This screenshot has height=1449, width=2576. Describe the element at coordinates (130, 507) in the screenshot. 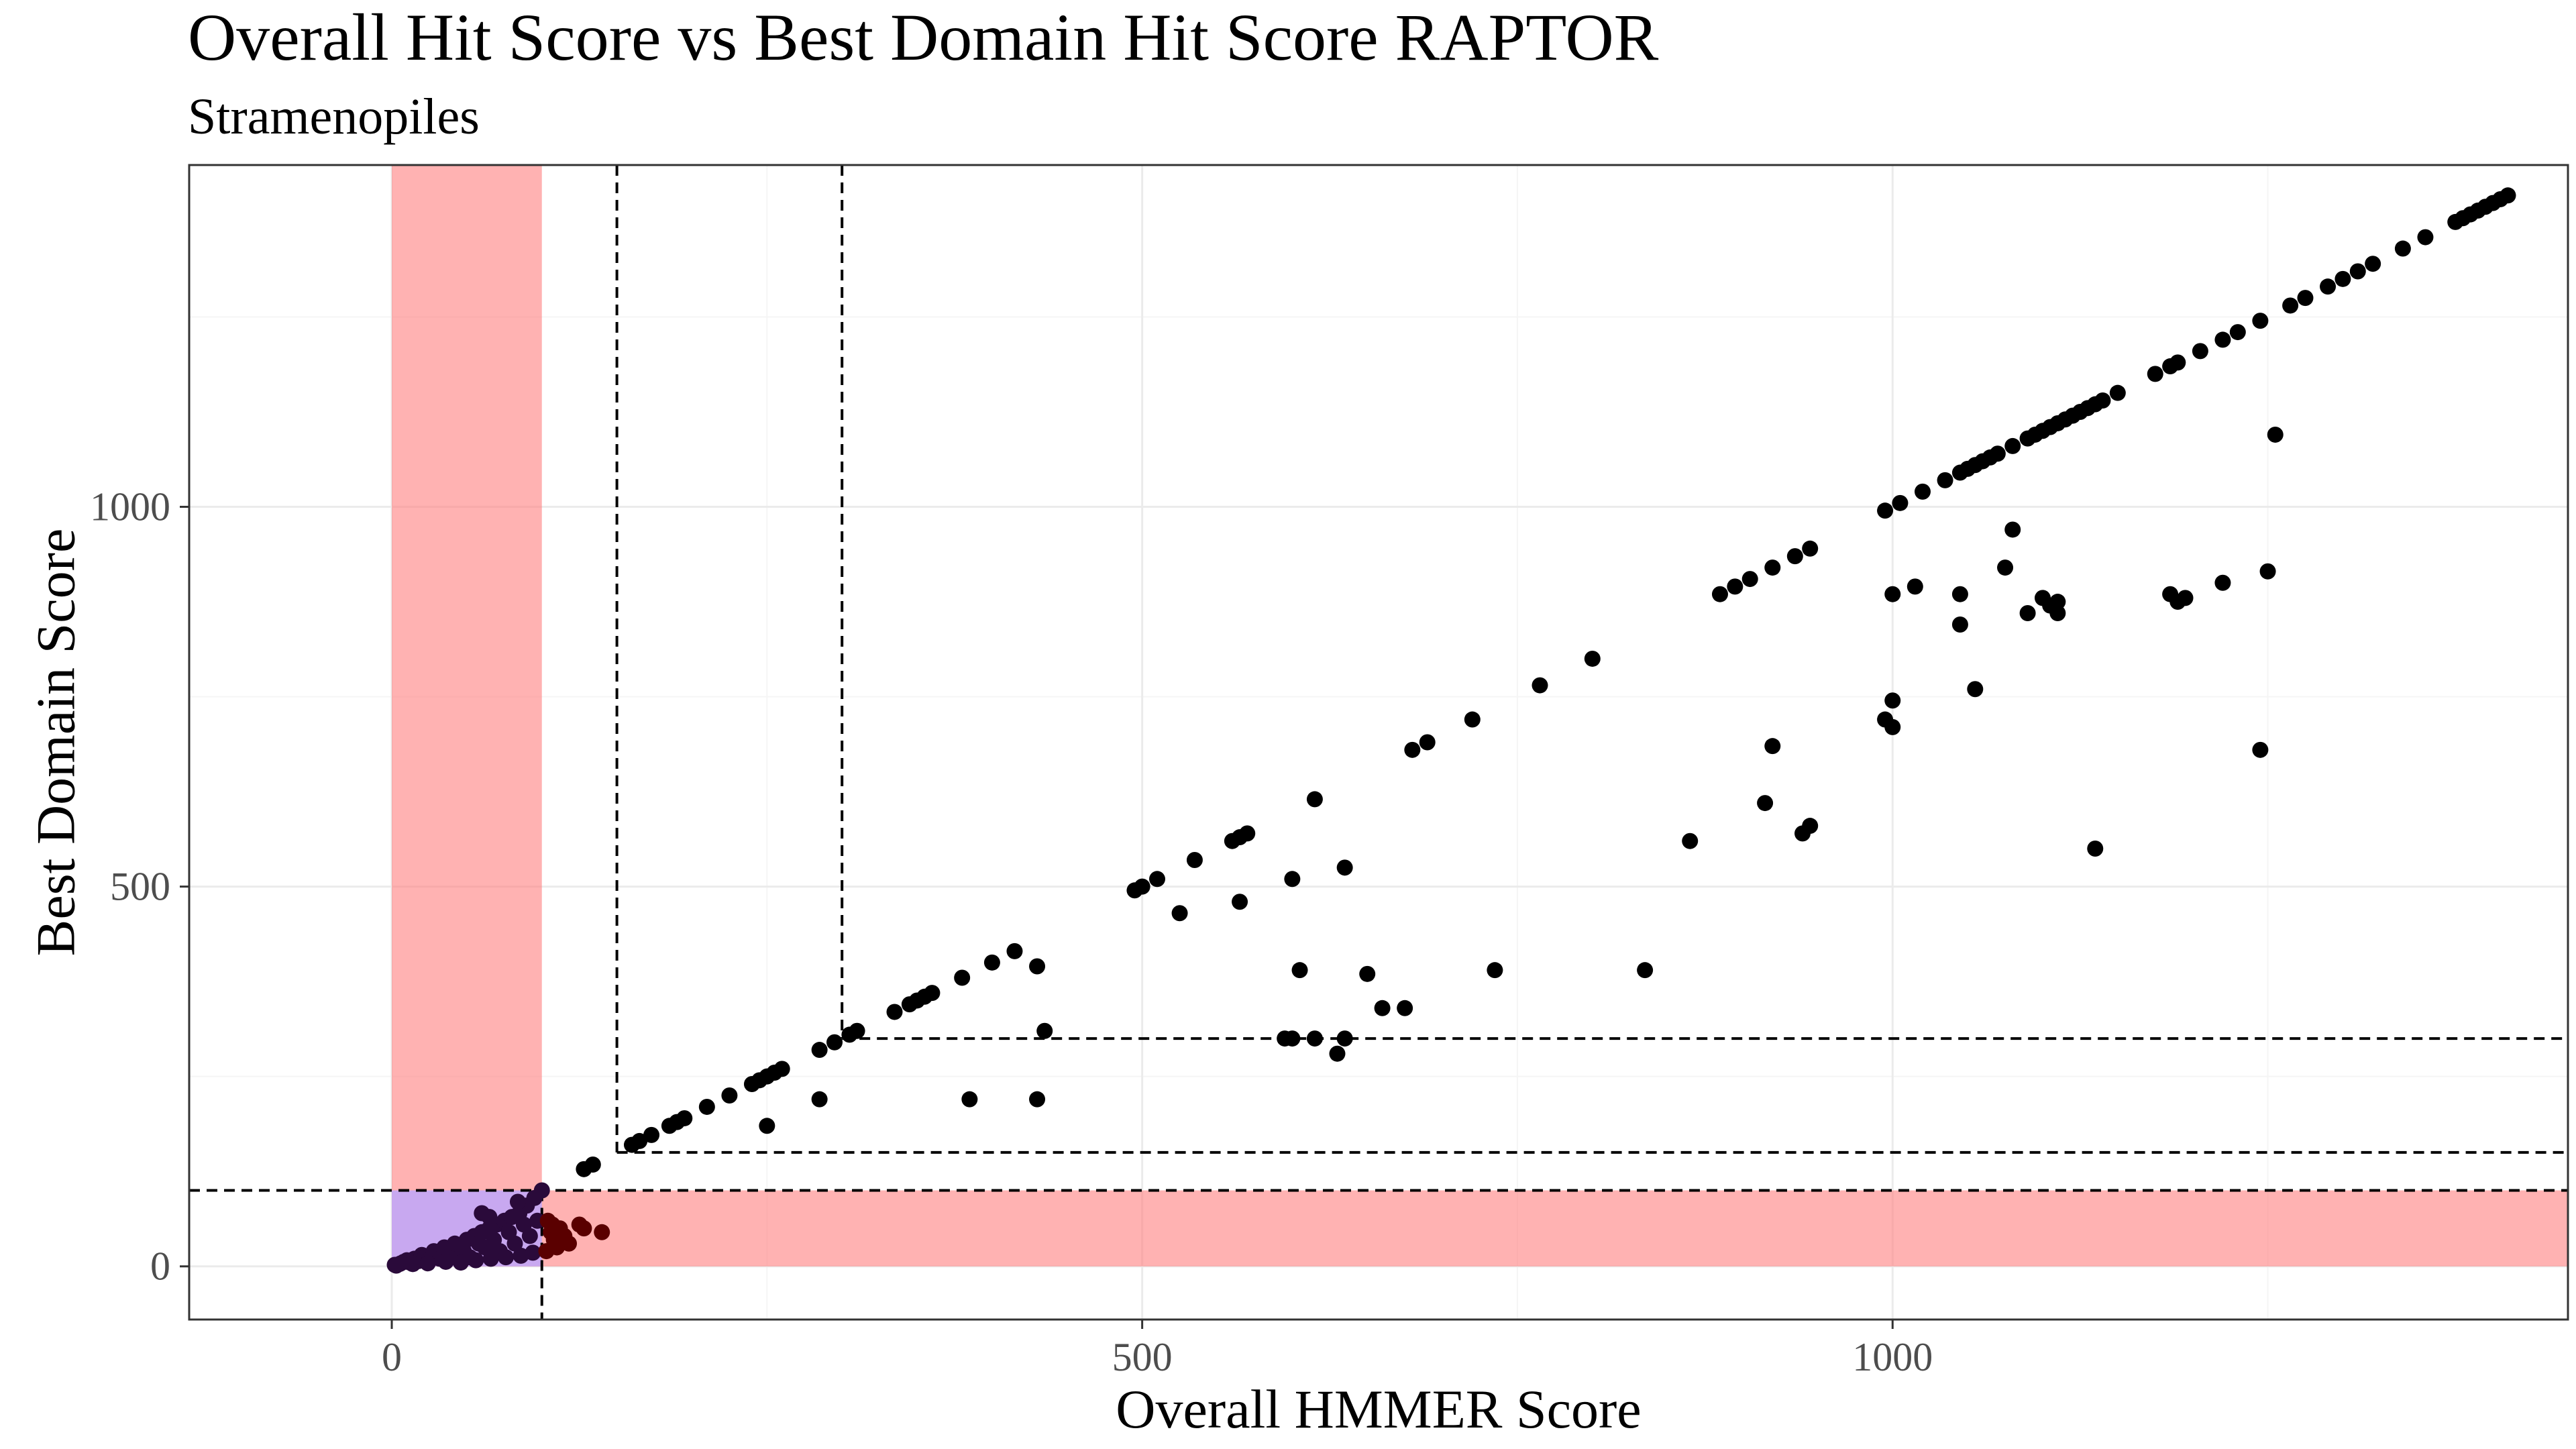

I see `y-tick-label: 1000` at that location.